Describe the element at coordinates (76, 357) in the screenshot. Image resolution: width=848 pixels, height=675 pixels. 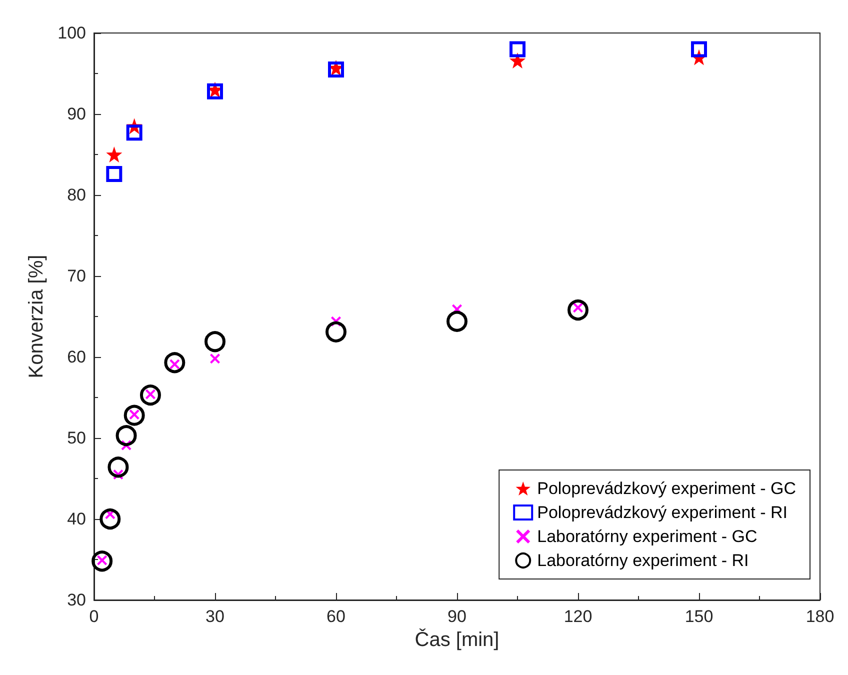
I see `y-tick-label: 60` at that location.